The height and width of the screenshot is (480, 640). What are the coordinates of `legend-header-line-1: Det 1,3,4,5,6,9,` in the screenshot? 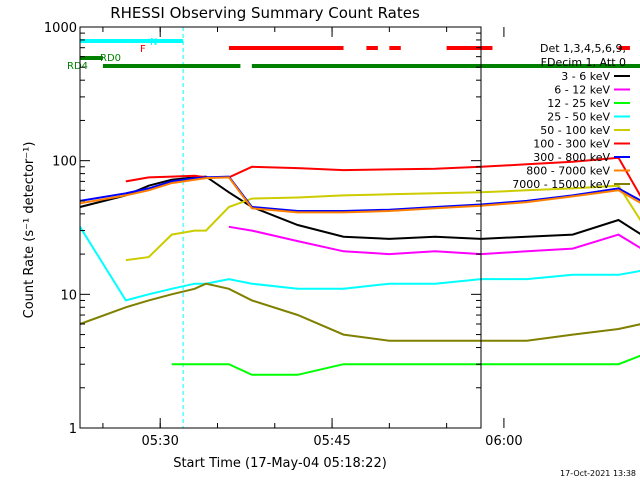 It's located at (583, 48).